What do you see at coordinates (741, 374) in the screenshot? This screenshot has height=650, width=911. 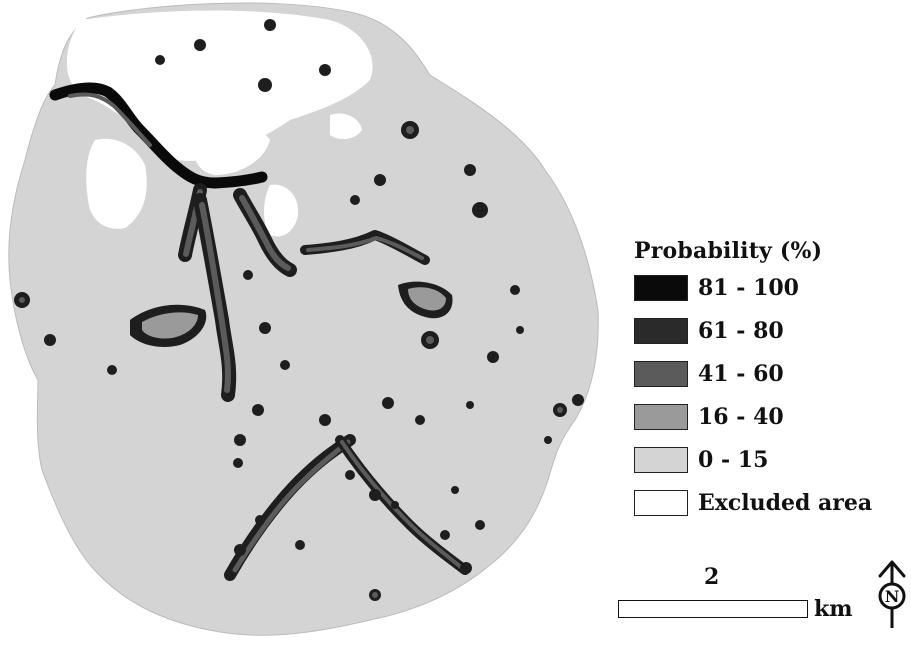 I see `legend-label: 41 - 60` at bounding box center [741, 374].